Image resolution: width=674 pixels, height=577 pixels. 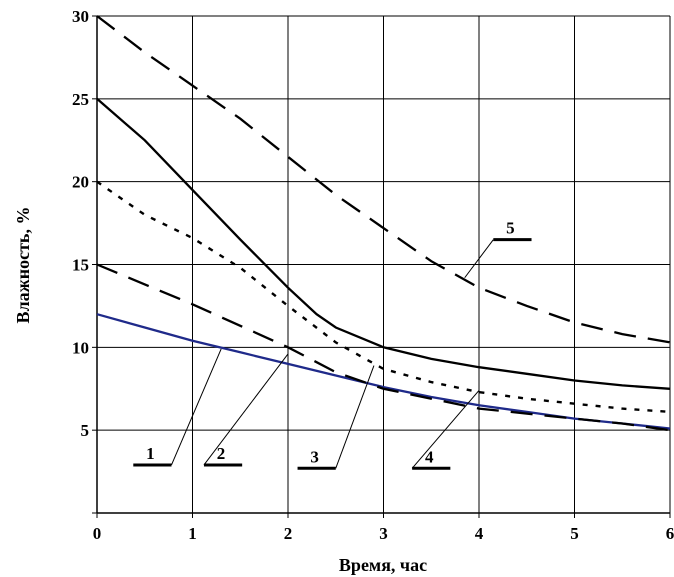 I want to click on y-tick-label-15: 15, so click(x=80, y=265).